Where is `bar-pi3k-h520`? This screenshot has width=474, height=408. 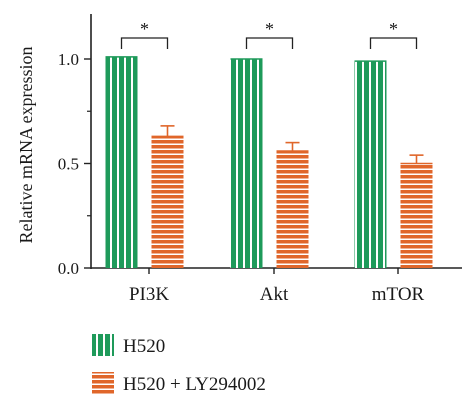 bar-pi3k-h520 is located at coordinates (121, 162).